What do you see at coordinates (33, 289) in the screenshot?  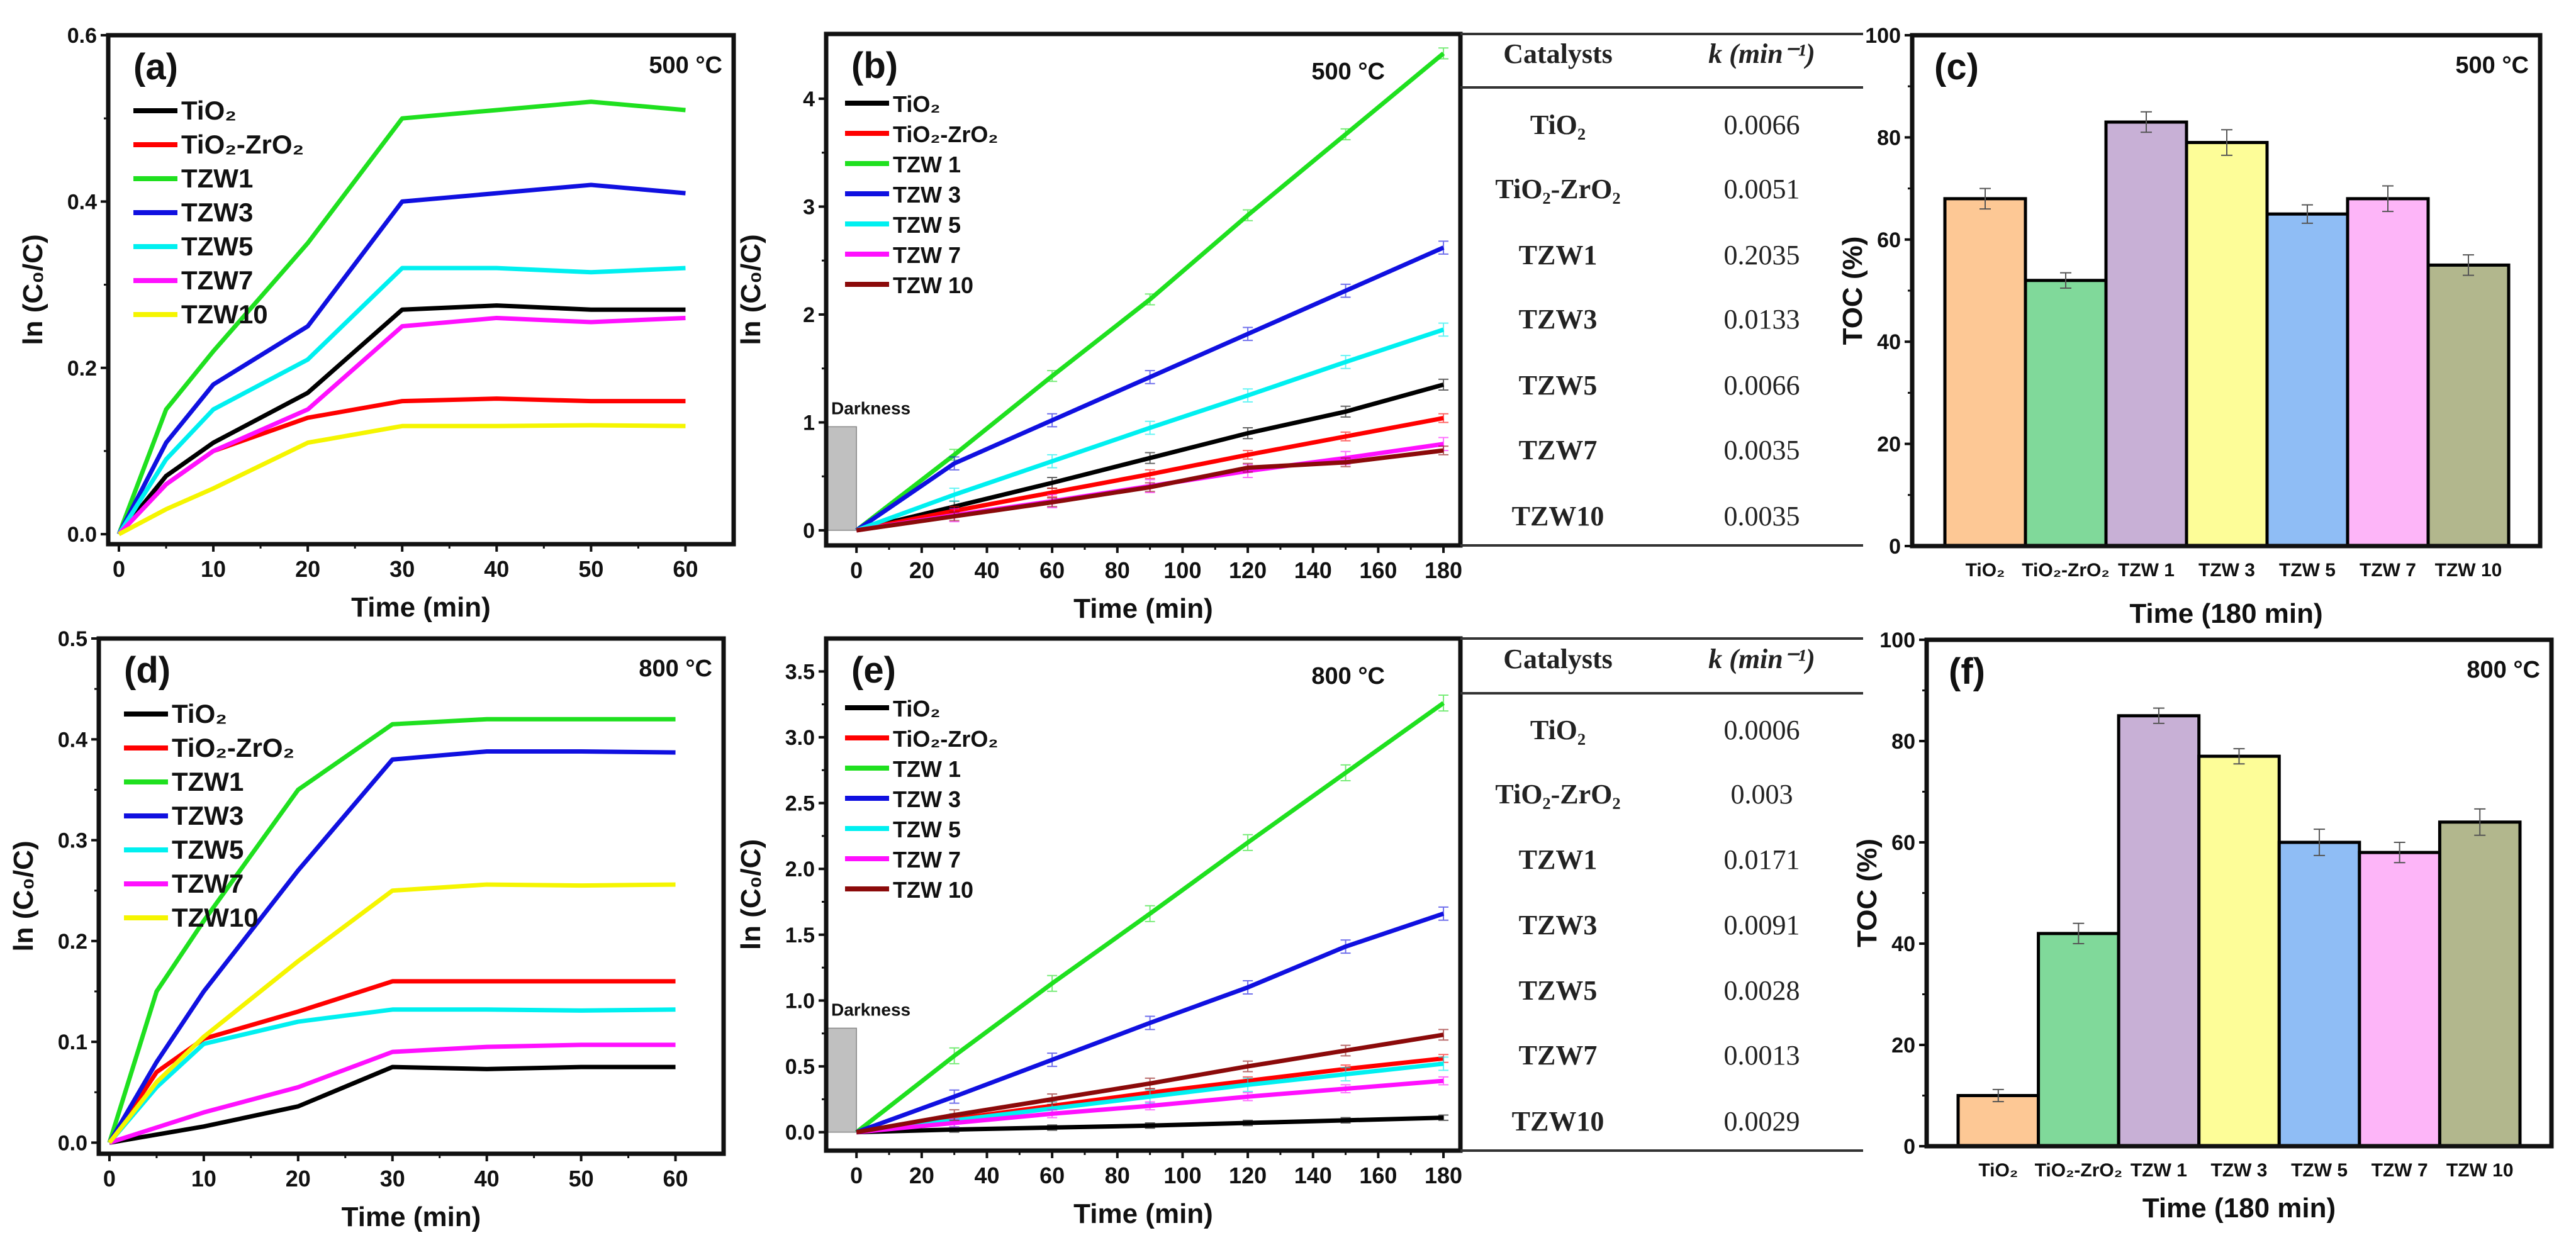 I see `y-axis-label: ln (C₀/C)` at bounding box center [33, 289].